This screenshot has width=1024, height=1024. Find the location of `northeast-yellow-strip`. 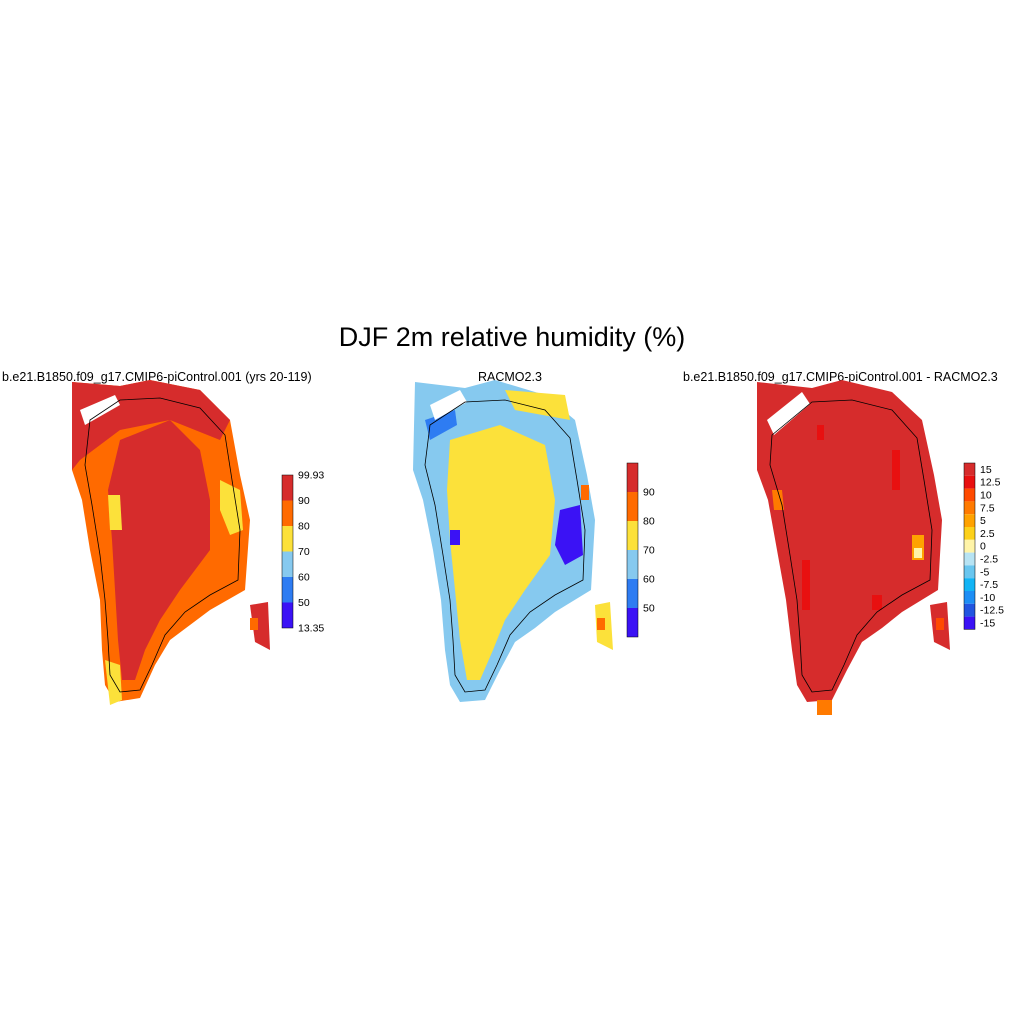

northeast-yellow-strip is located at coordinates (537, 405).